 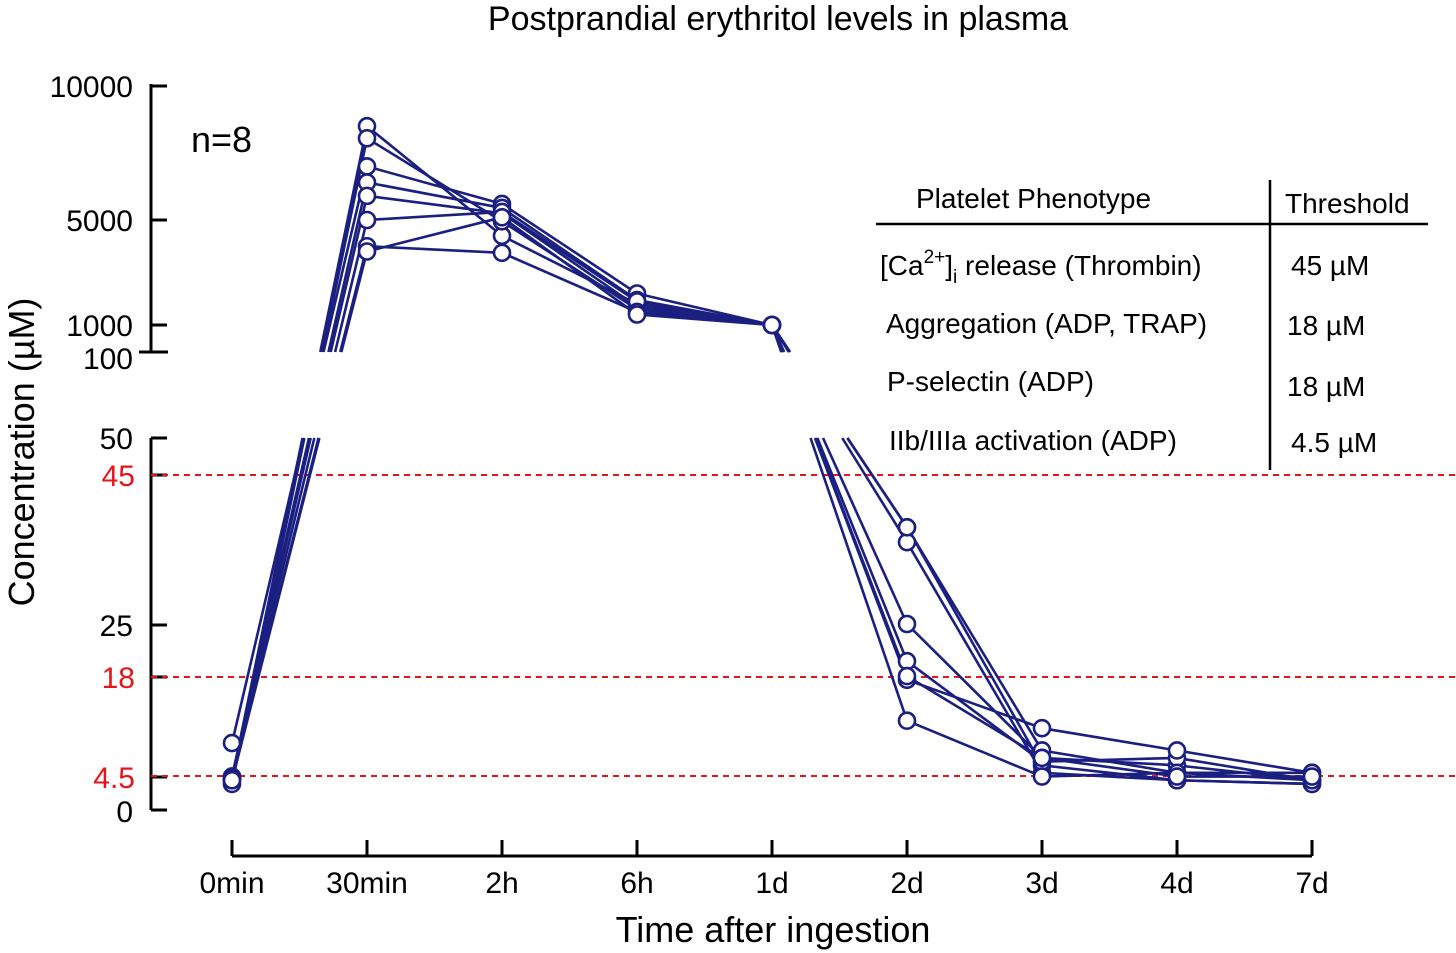 I want to click on x-tick-label-0min: 0min, so click(x=231, y=883).